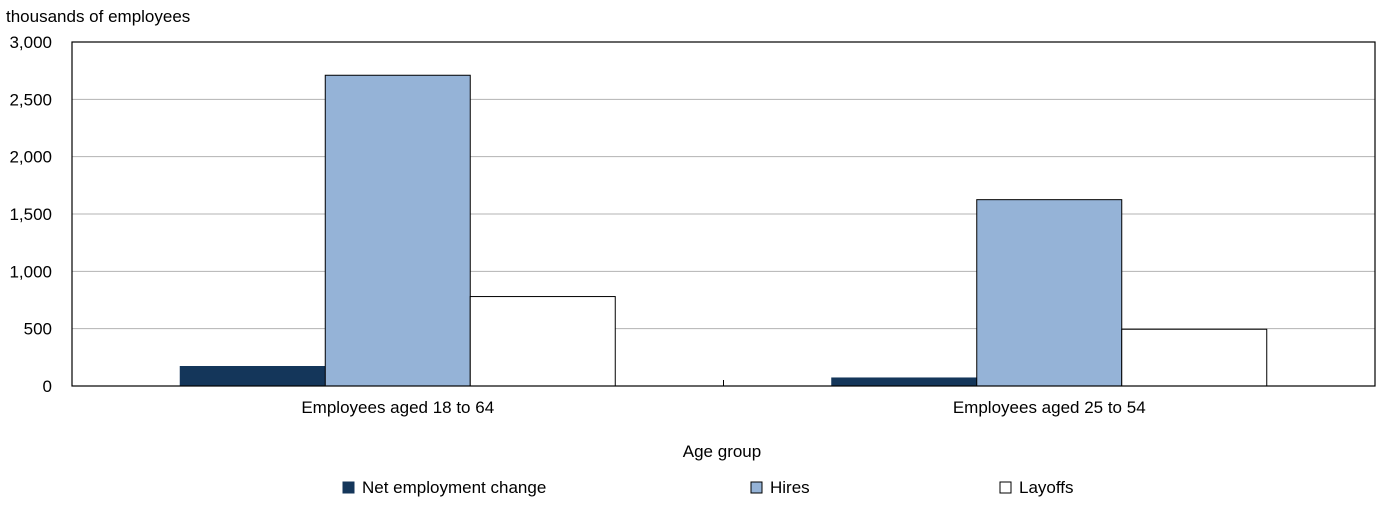 This screenshot has width=1379, height=510. What do you see at coordinates (98, 16) in the screenshot?
I see `y-axis-title: thousands of employees` at bounding box center [98, 16].